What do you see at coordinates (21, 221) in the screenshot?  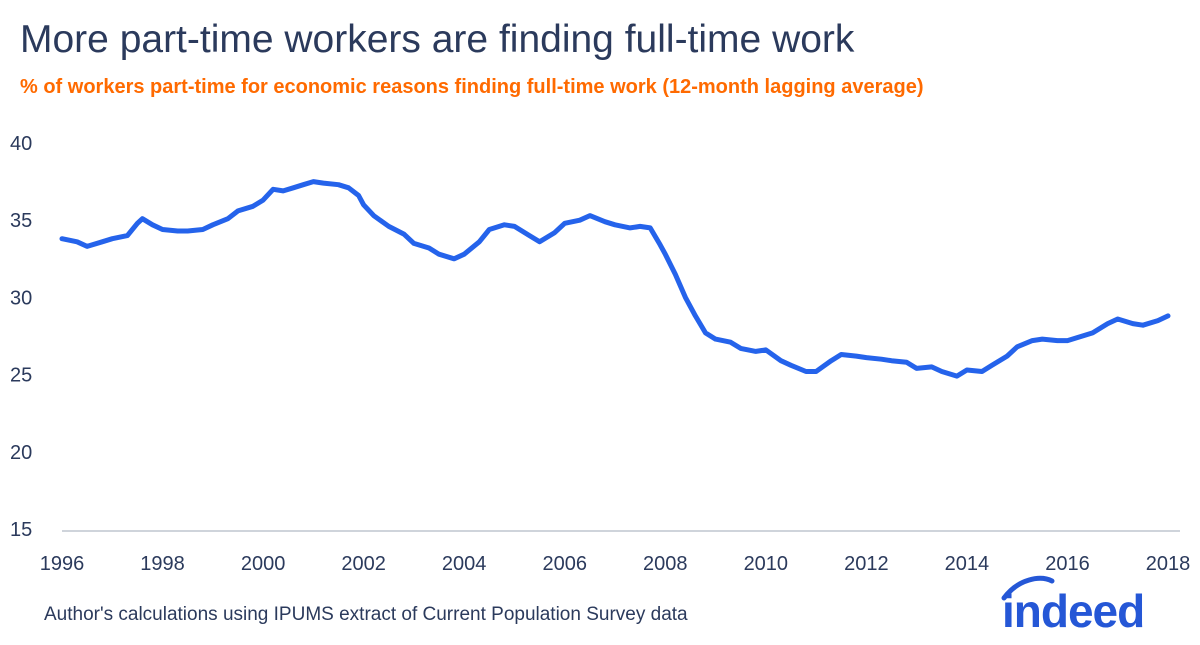 I see `y-tick-label: 35` at bounding box center [21, 221].